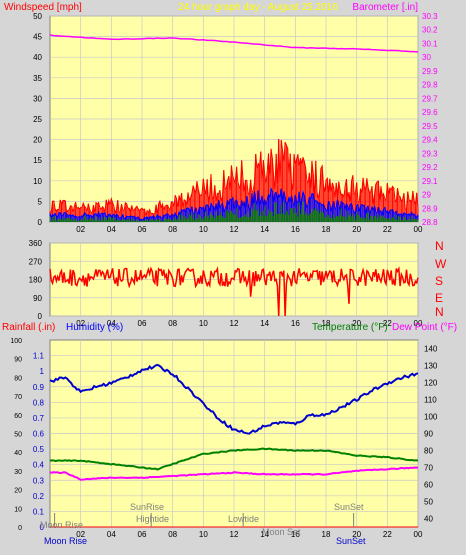 This screenshot has height=555, width=466. What do you see at coordinates (65, 541) in the screenshot?
I see `event-moonrise-bottom: Moon Rise` at bounding box center [65, 541].